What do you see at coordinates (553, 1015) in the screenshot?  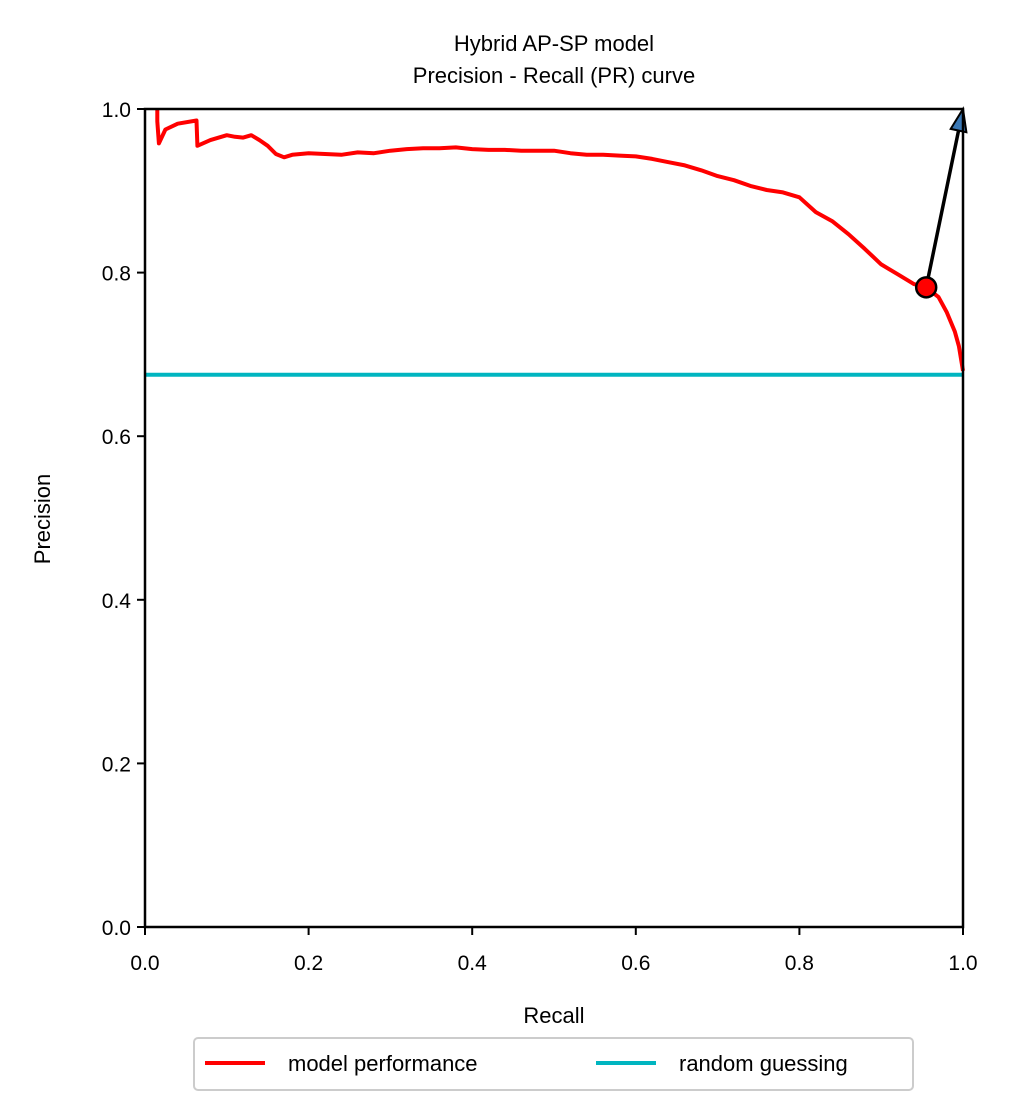 I see `x-axis-label: Recall` at bounding box center [553, 1015].